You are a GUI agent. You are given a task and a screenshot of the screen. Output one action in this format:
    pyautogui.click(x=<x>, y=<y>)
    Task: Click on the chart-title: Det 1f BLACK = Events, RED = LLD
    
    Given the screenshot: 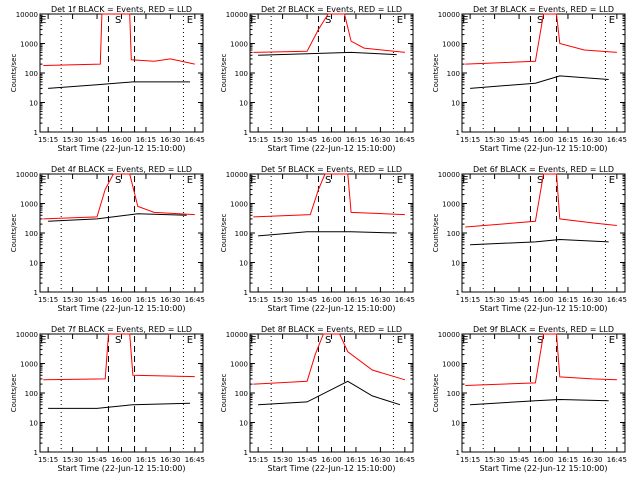 What is the action you would take?
    pyautogui.click(x=121, y=9)
    